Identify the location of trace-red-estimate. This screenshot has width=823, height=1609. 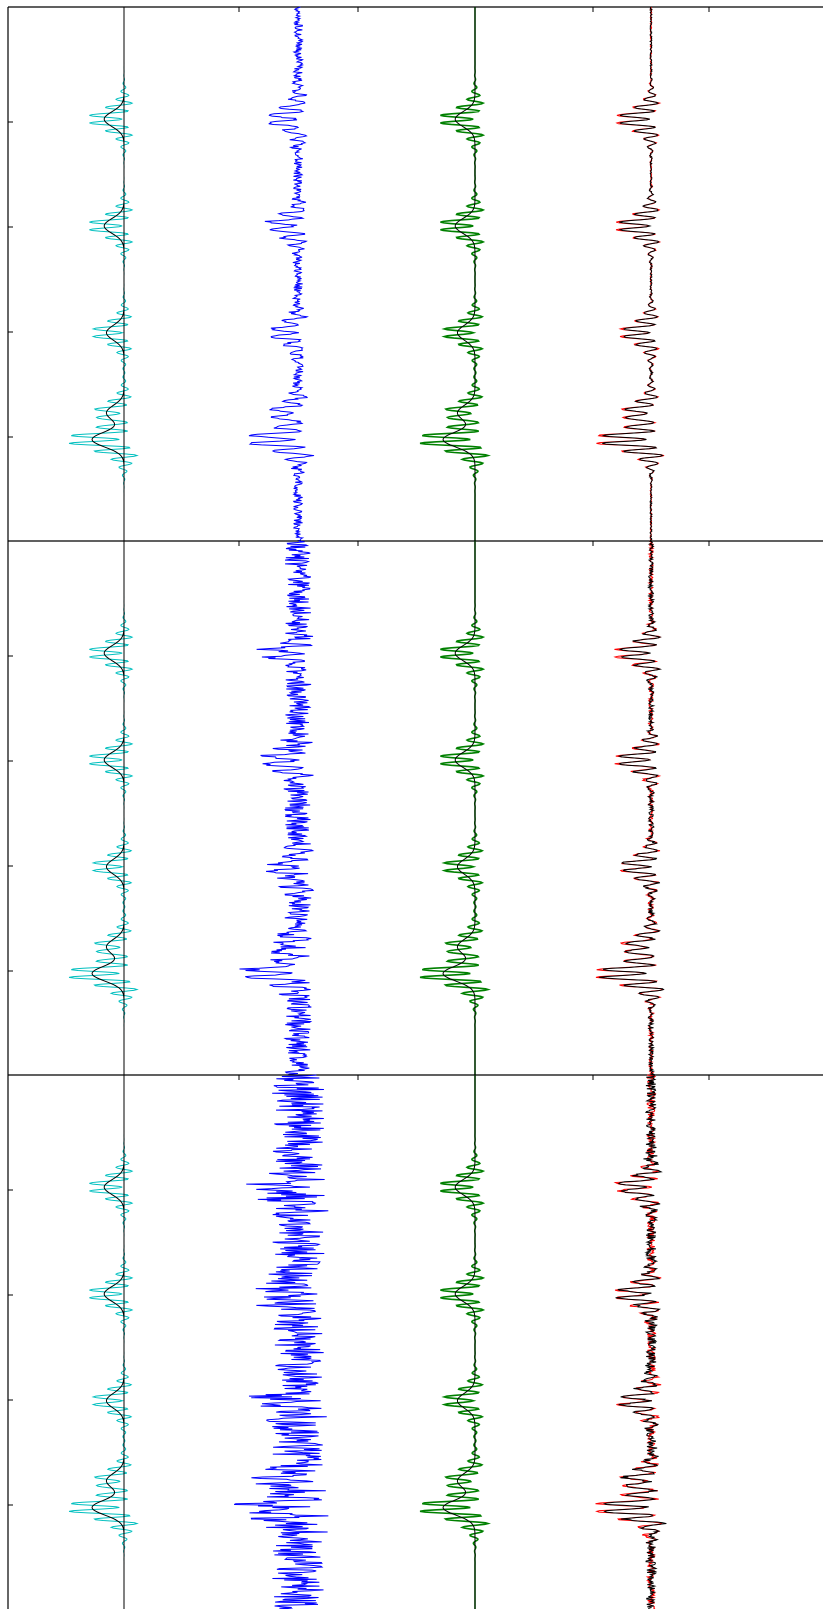
(629, 1341).